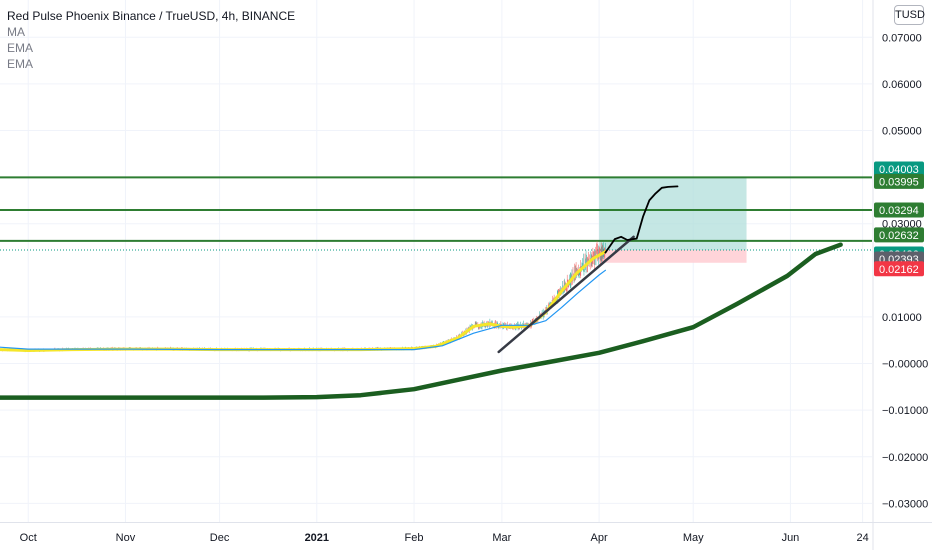  I want to click on price-tag-label: 0.03995, so click(899, 182).